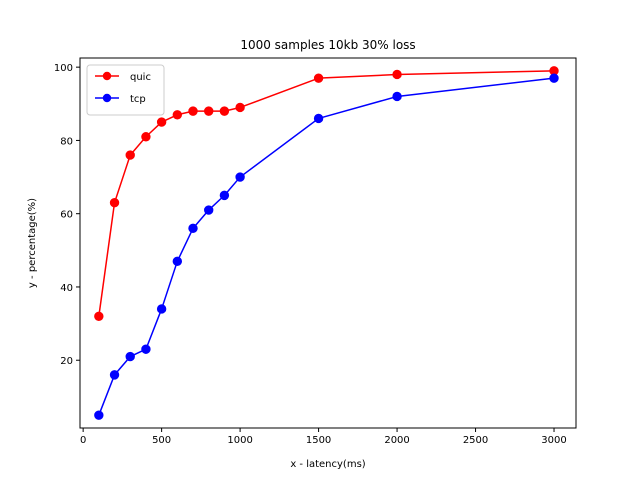 This screenshot has height=480, width=640. I want to click on legend-marker-quic, so click(107, 76).